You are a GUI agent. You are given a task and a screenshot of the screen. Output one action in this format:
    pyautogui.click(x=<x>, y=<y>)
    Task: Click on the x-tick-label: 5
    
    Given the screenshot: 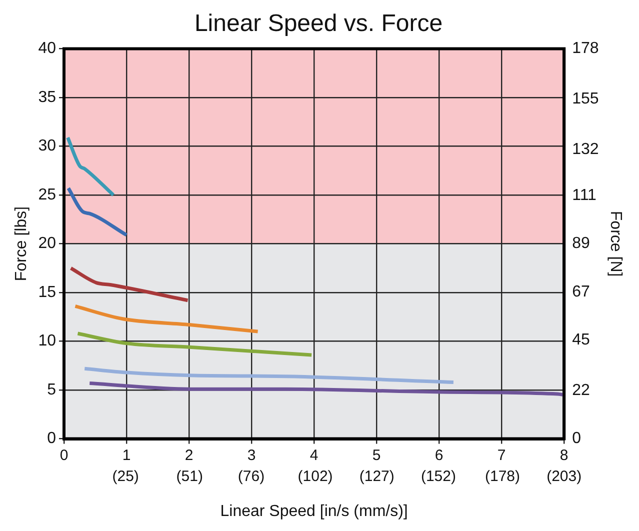 What is the action you would take?
    pyautogui.click(x=376, y=455)
    